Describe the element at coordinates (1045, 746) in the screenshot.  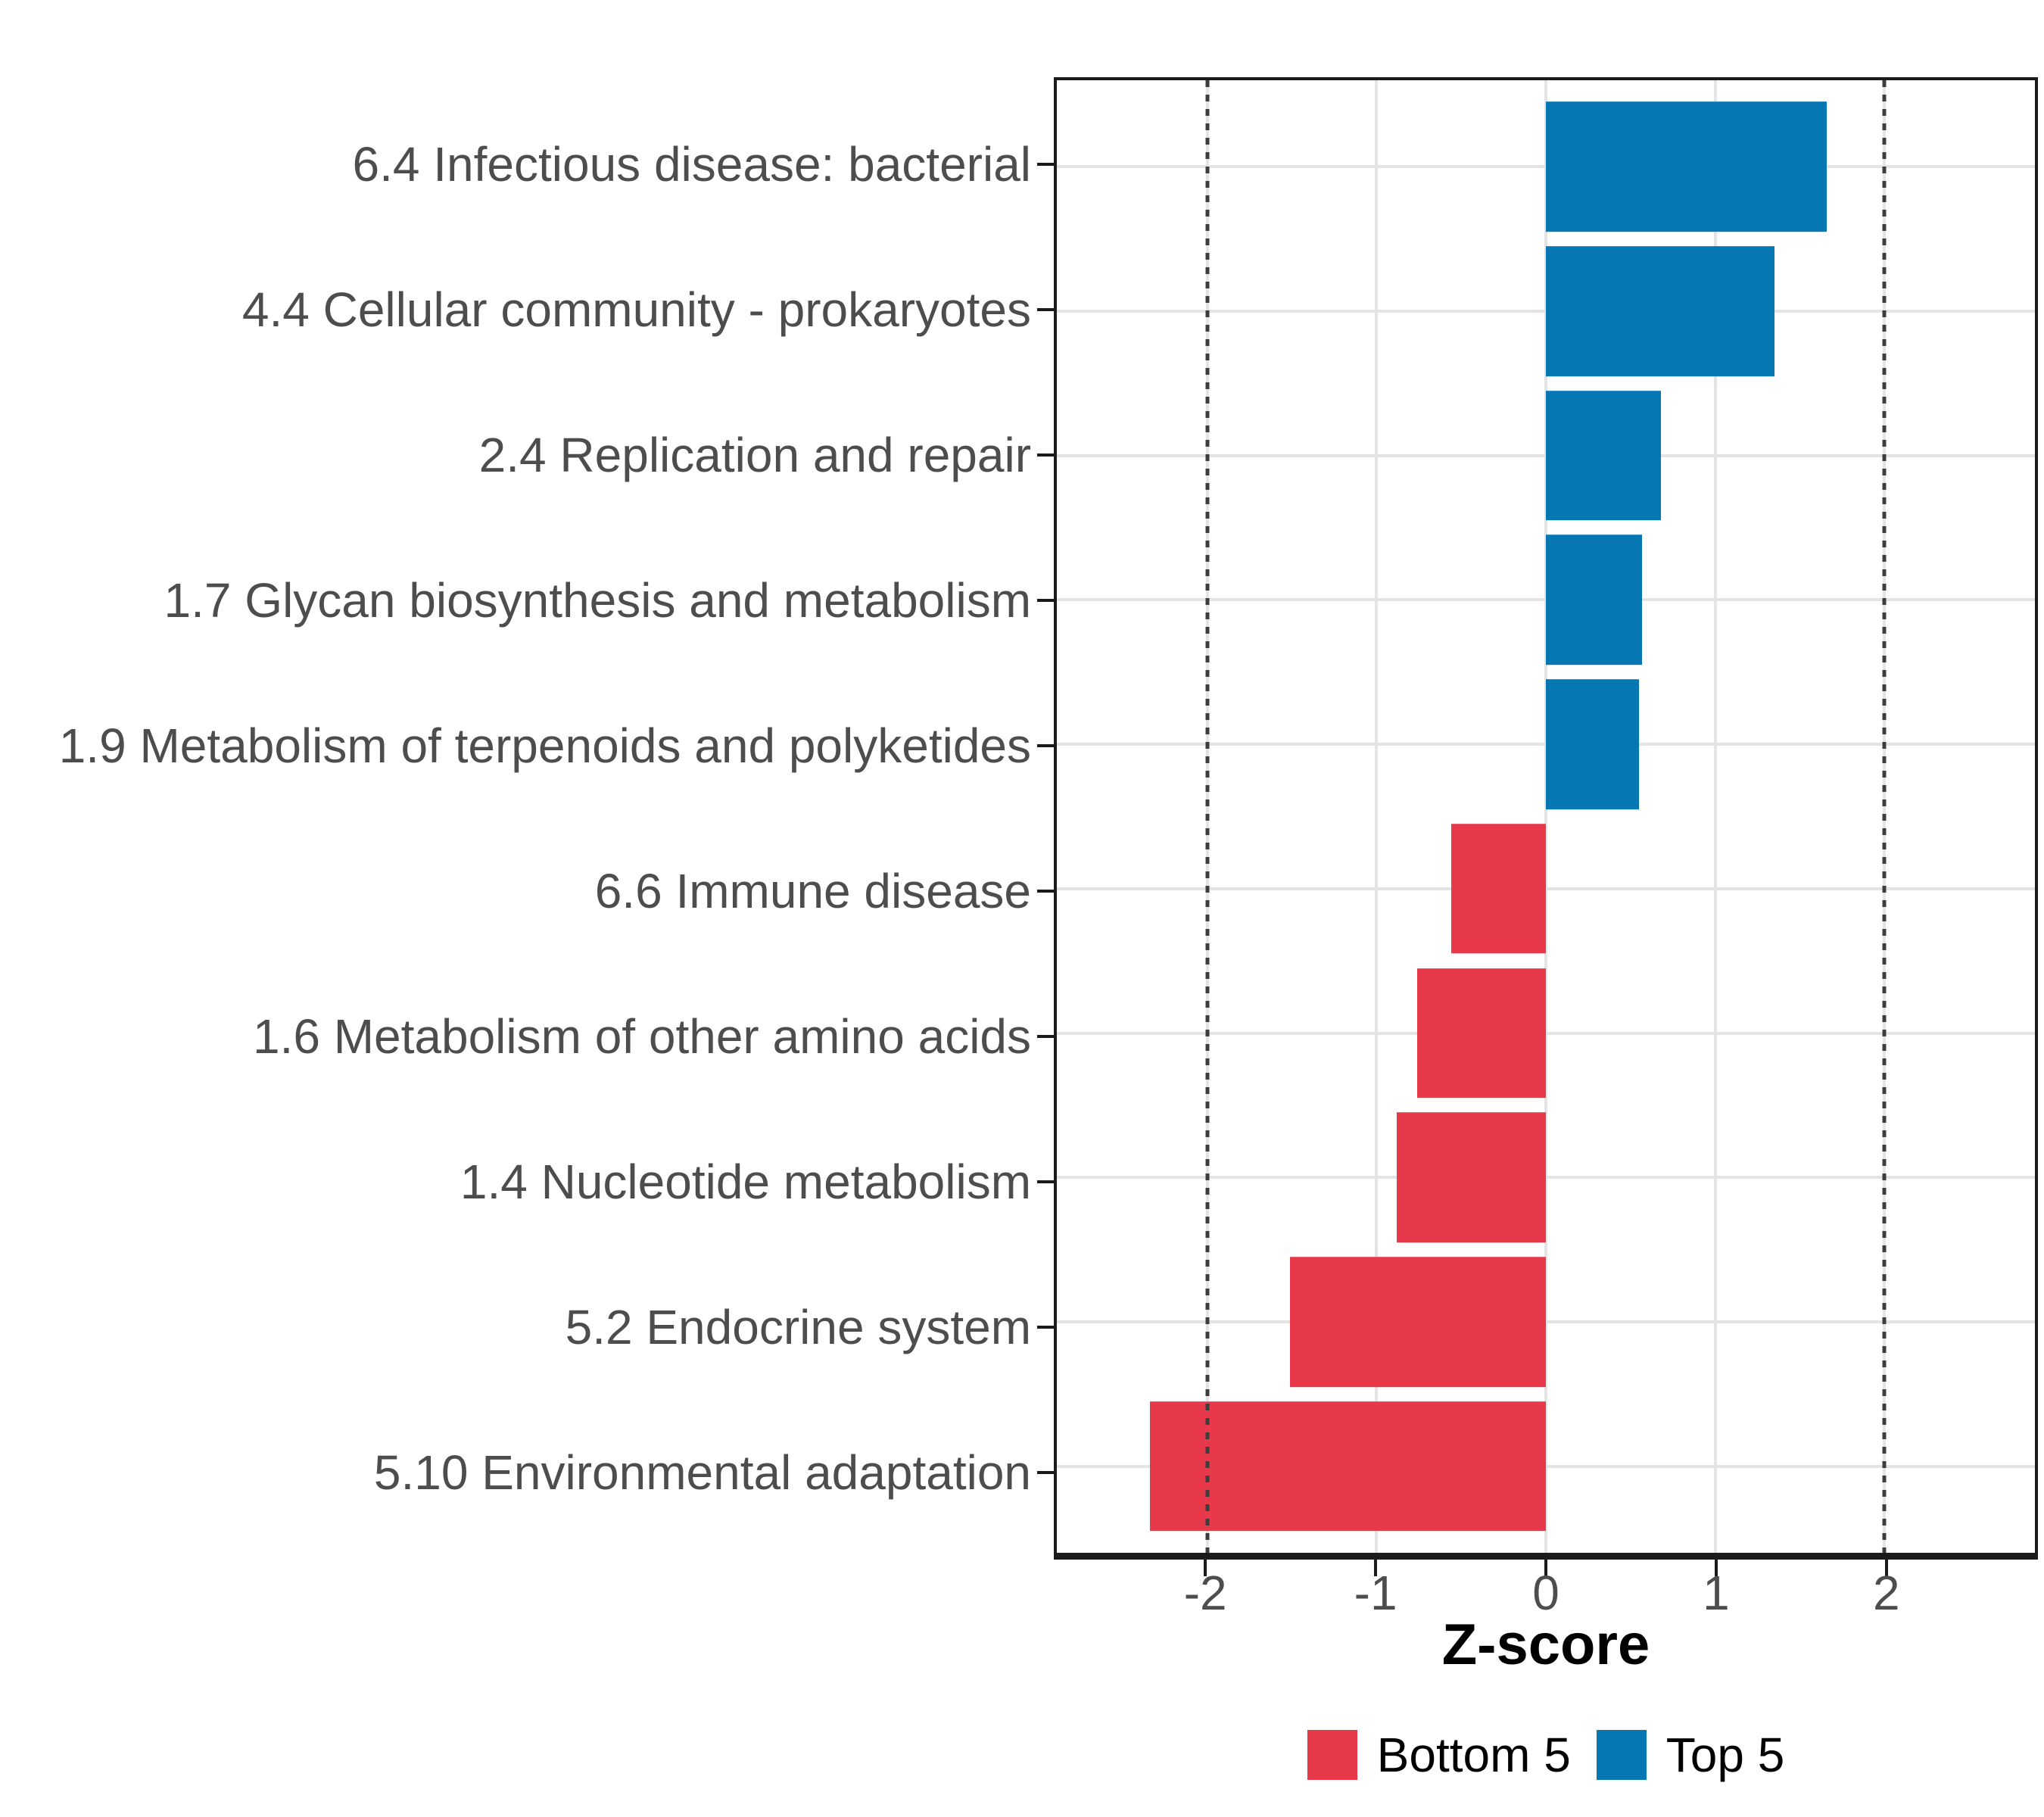
I see `y-tick-1-9-metabolism-of-terpenoids-and-polyketides` at that location.